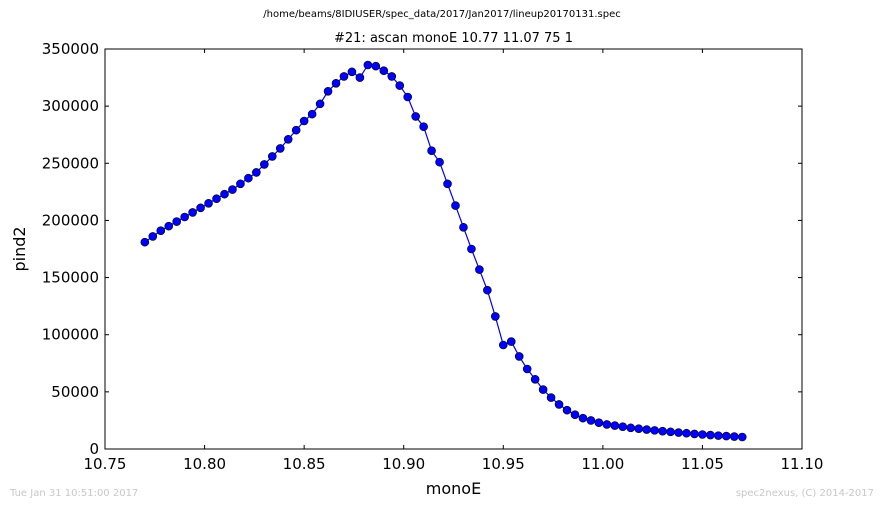 The height and width of the screenshot is (509, 884). I want to click on y-axis-label: pind2, so click(19, 248).